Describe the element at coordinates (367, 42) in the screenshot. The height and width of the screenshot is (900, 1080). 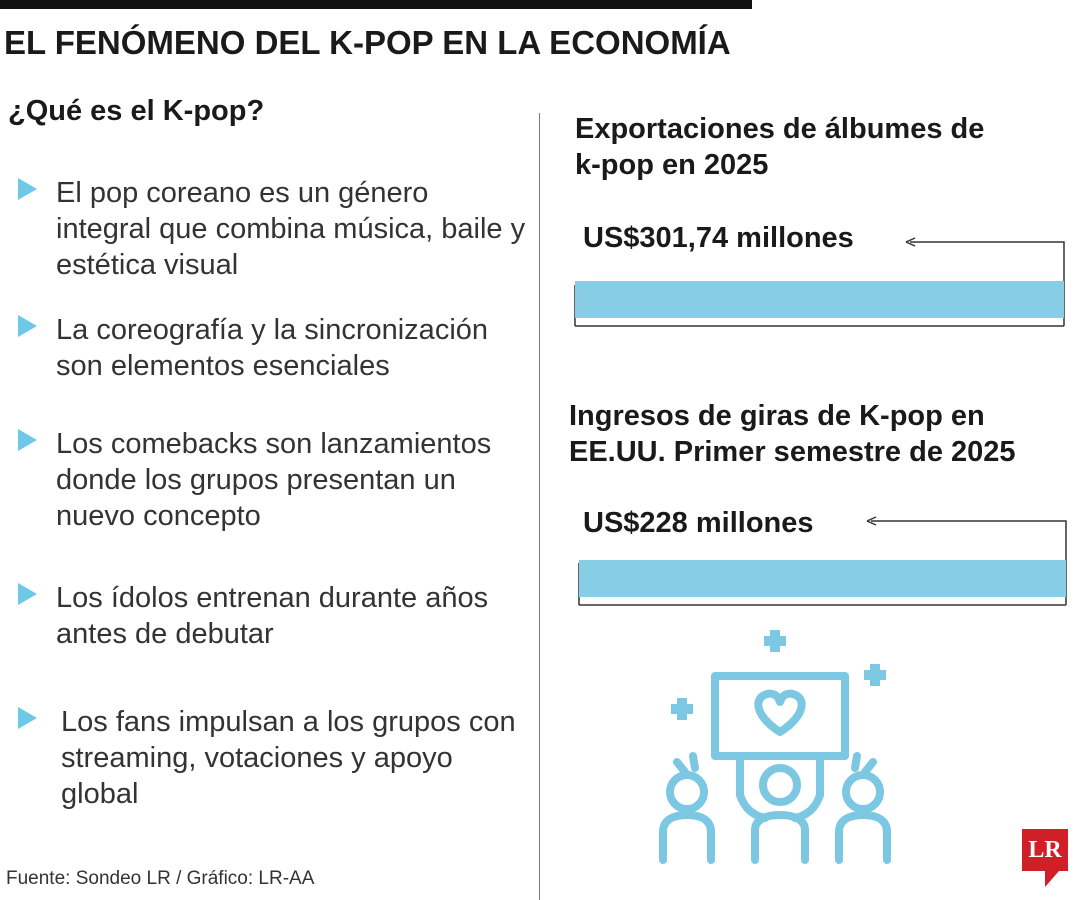
I see `page-title: EL FENÓMENO DEL K-POP EN LA ECONOMÍA` at that location.